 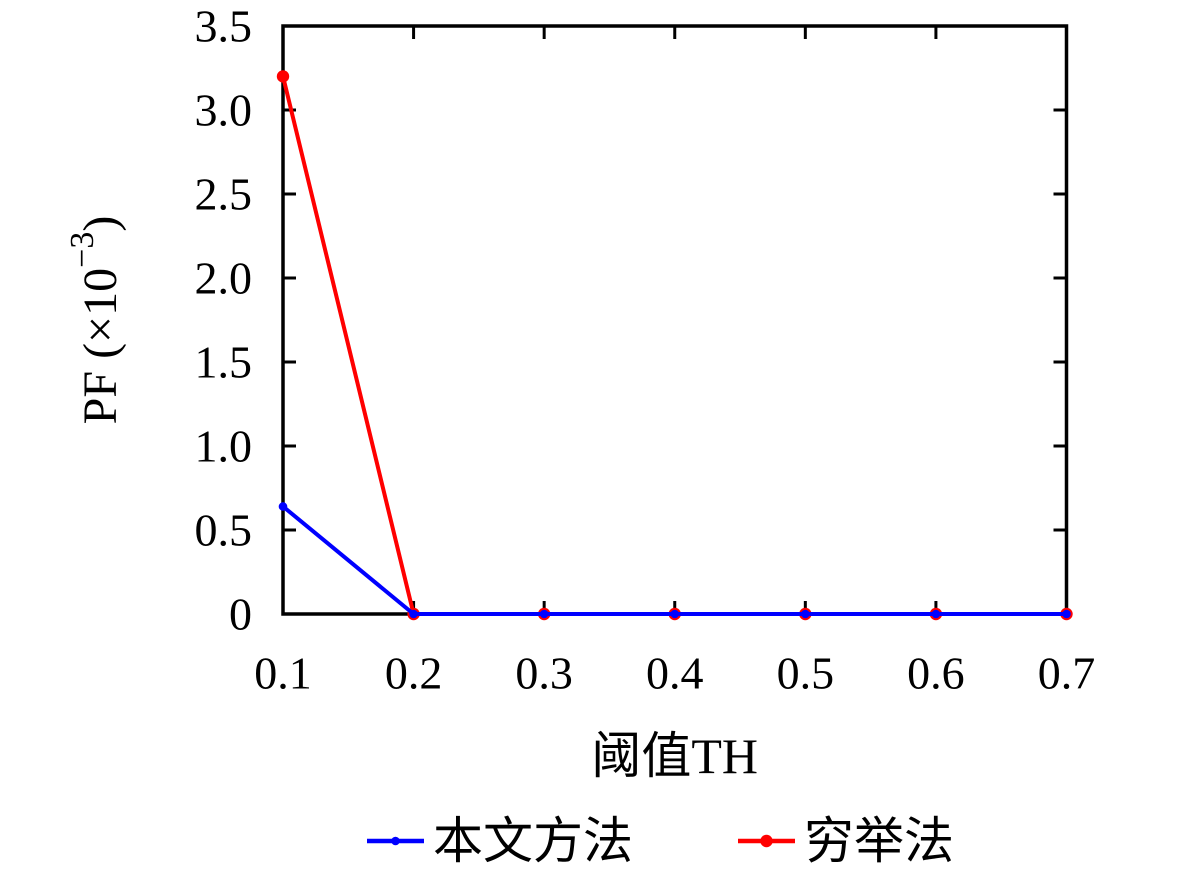 I want to click on y-tick-label: 0.5, so click(x=224, y=530).